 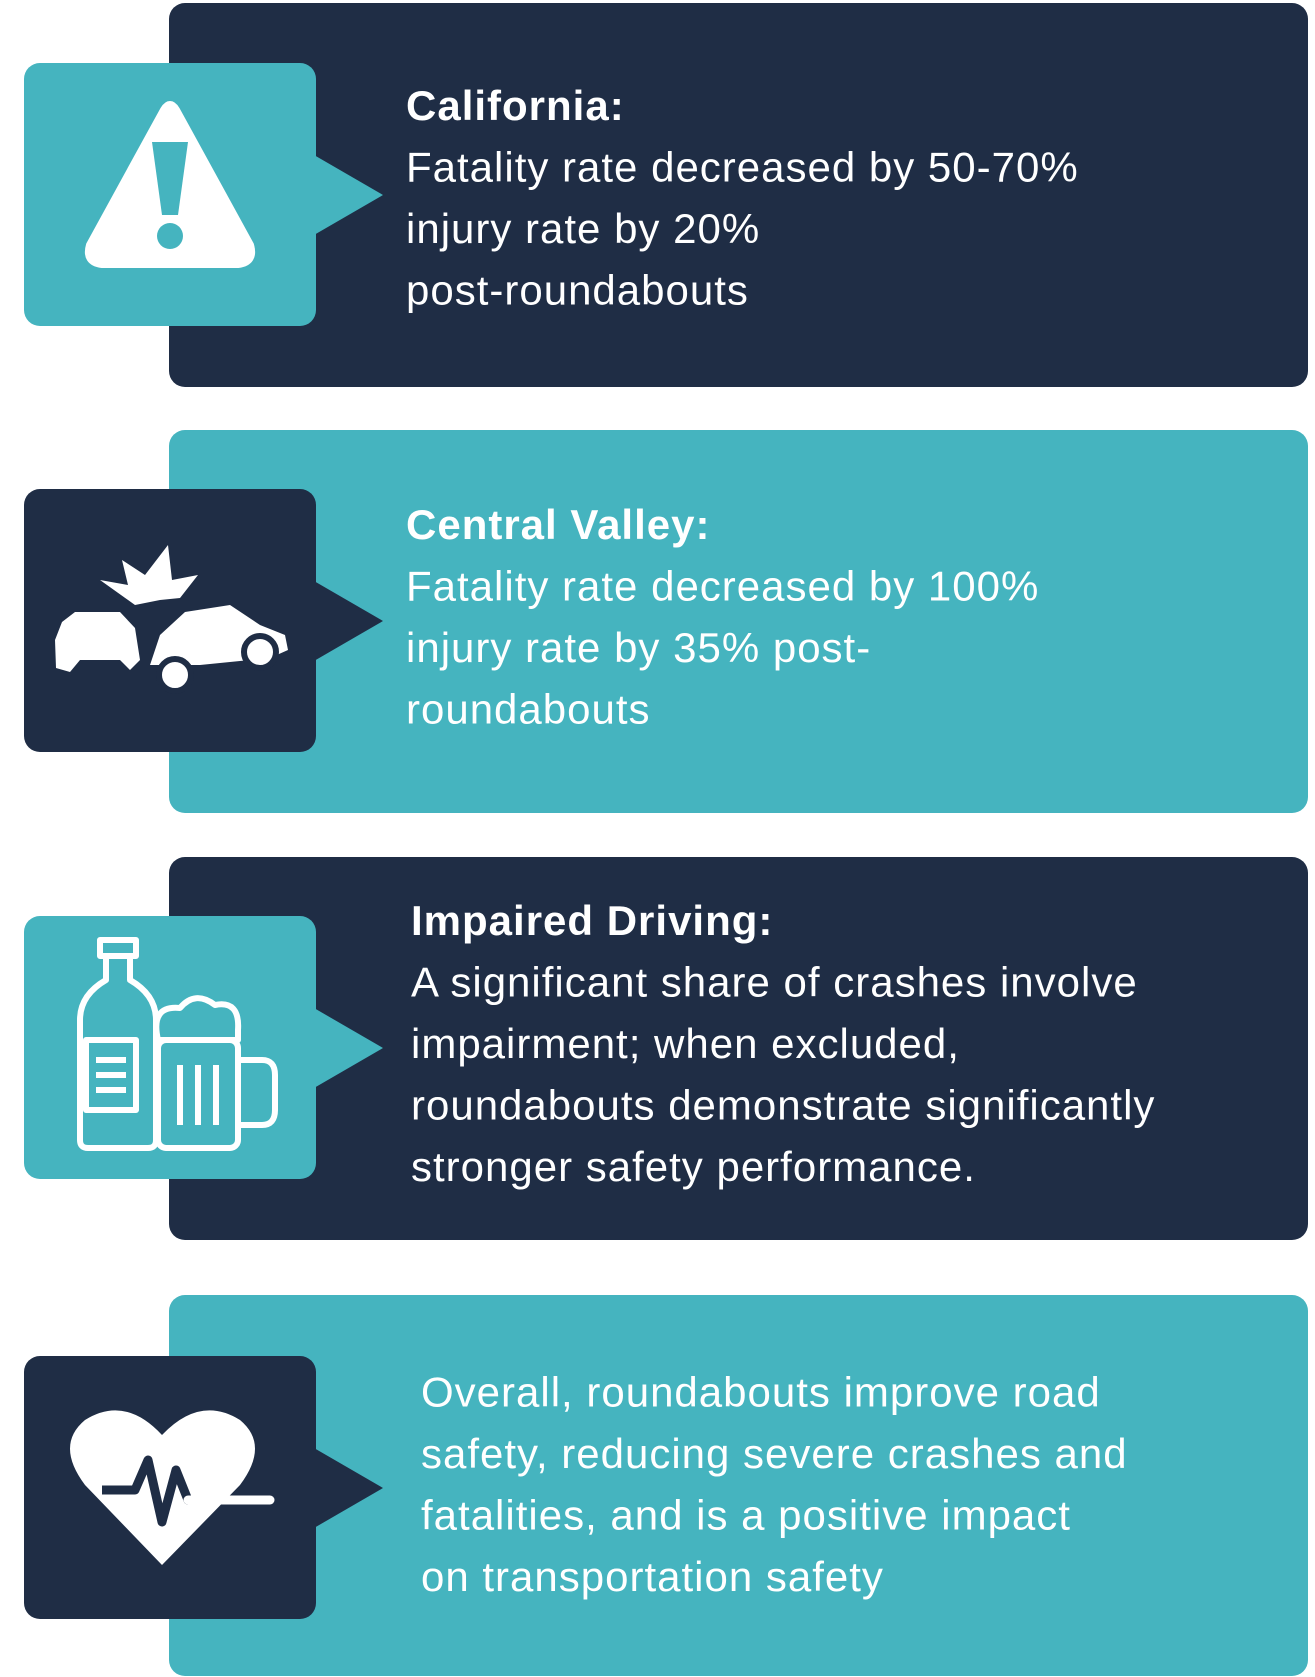 What do you see at coordinates (638, 647) in the screenshot?
I see `card-text: injury rate by 35% post-` at bounding box center [638, 647].